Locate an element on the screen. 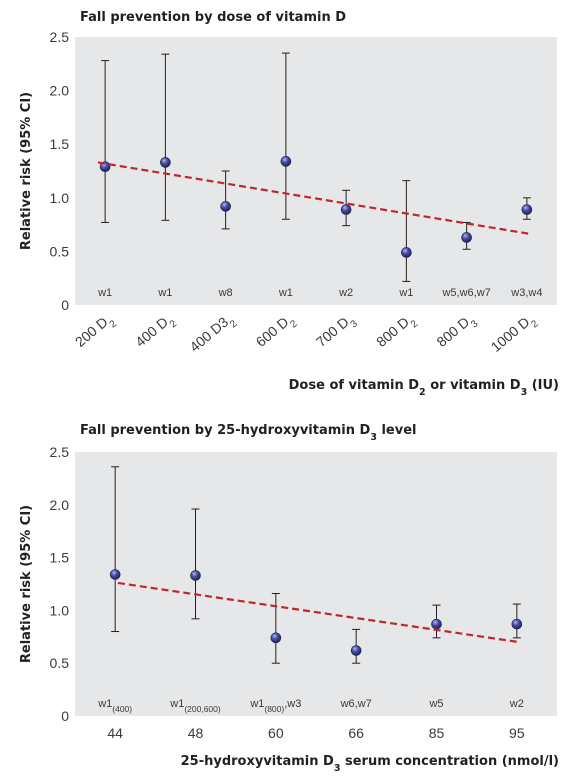 The height and width of the screenshot is (776, 575). study-label: w3,w4 is located at coordinates (526, 293).